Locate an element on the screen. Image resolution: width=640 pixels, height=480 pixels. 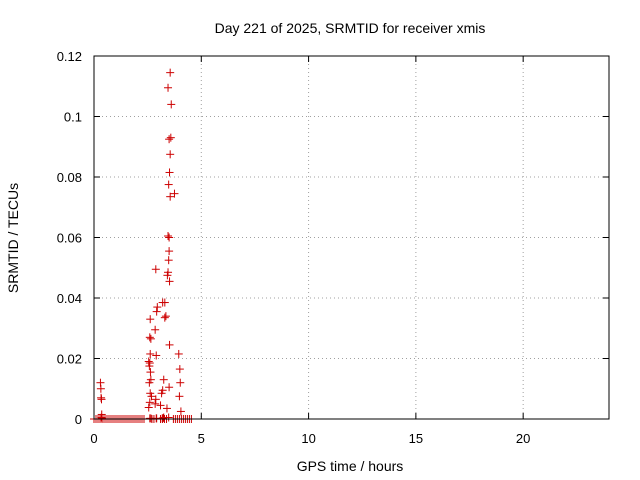
y-tick-label: 0 is located at coordinates (78, 419).